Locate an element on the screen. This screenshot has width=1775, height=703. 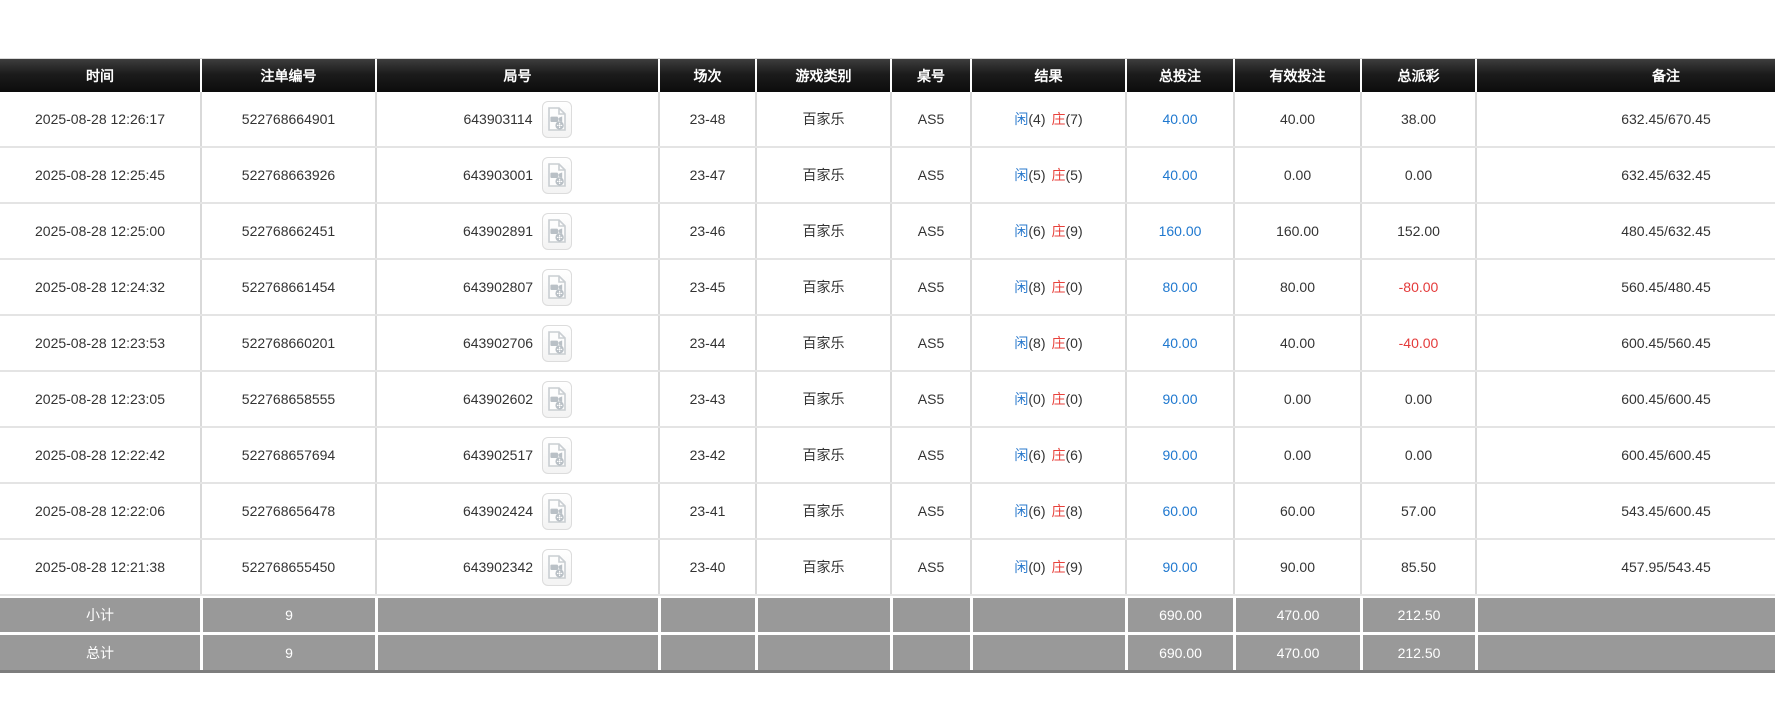
cell-result: 闲 (6) 庄 (9) is located at coordinates (1047, 231).